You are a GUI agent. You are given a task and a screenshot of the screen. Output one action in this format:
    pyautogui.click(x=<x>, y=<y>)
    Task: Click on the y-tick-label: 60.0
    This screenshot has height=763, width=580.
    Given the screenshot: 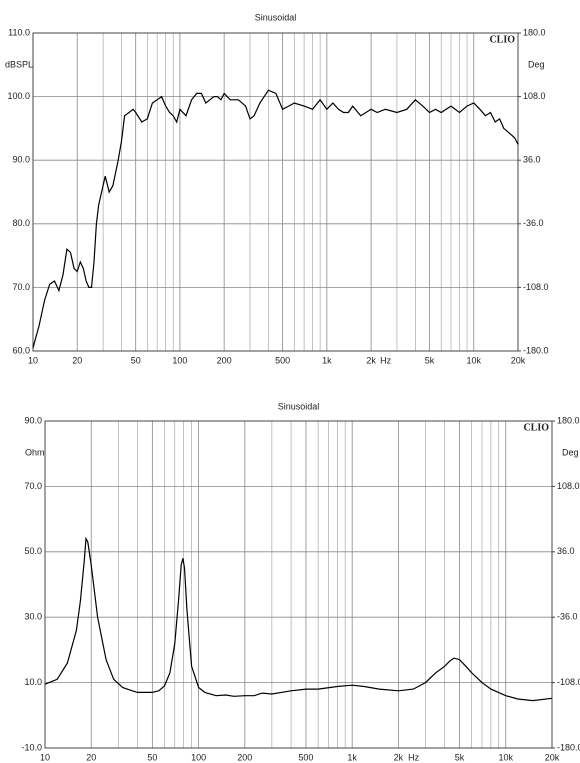 What is the action you would take?
    pyautogui.click(x=21, y=350)
    